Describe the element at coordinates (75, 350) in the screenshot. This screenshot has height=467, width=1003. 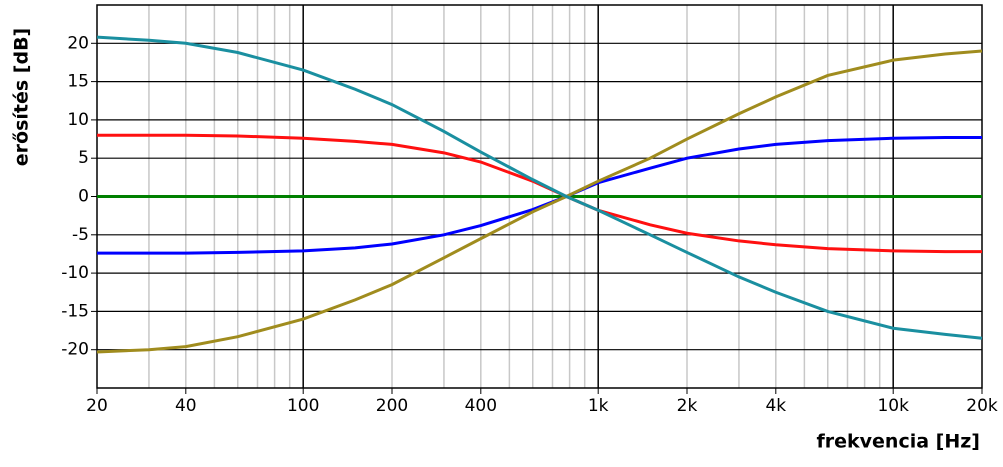
I see `y-tick-label: -20` at that location.